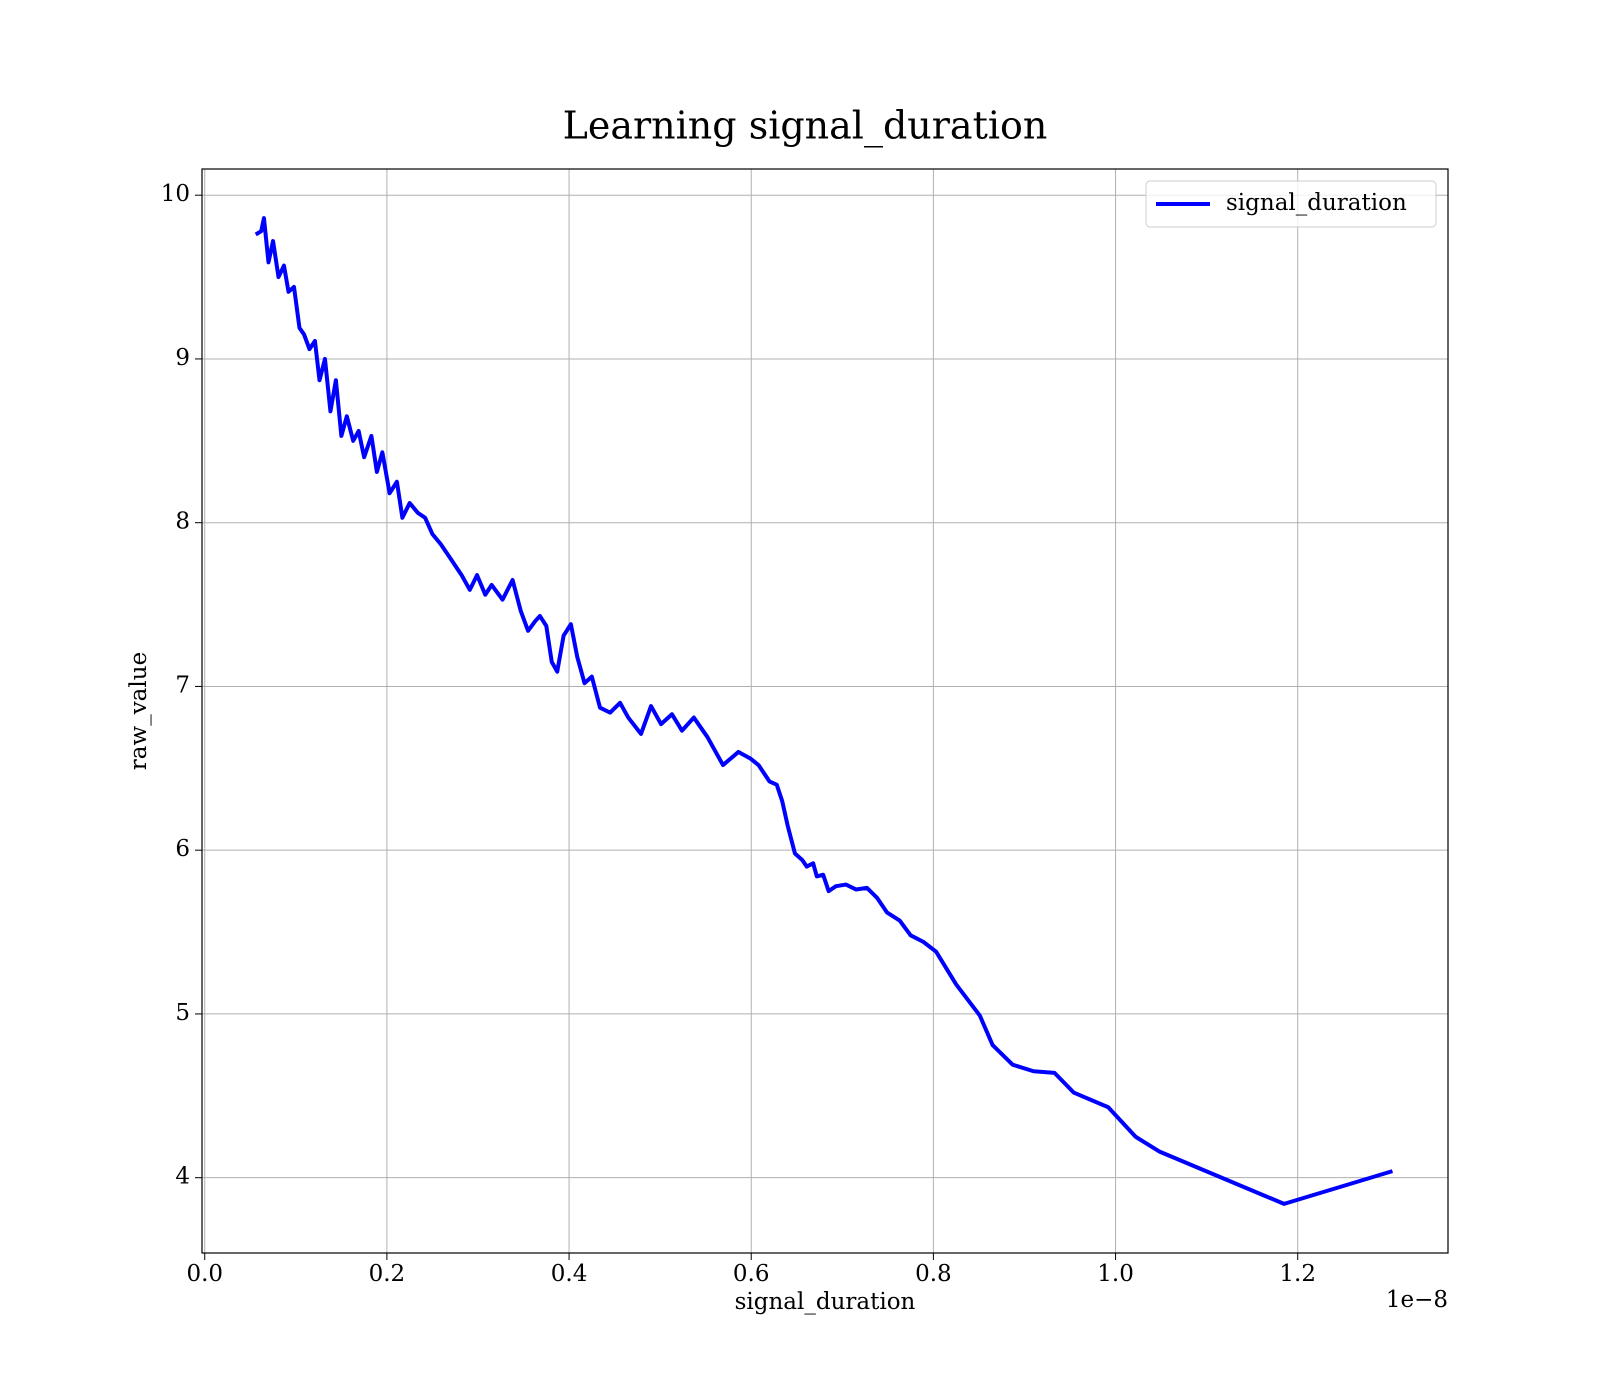 The image size is (1600, 1400). Describe the element at coordinates (182, 849) in the screenshot. I see `y-tick-label: 6` at that location.